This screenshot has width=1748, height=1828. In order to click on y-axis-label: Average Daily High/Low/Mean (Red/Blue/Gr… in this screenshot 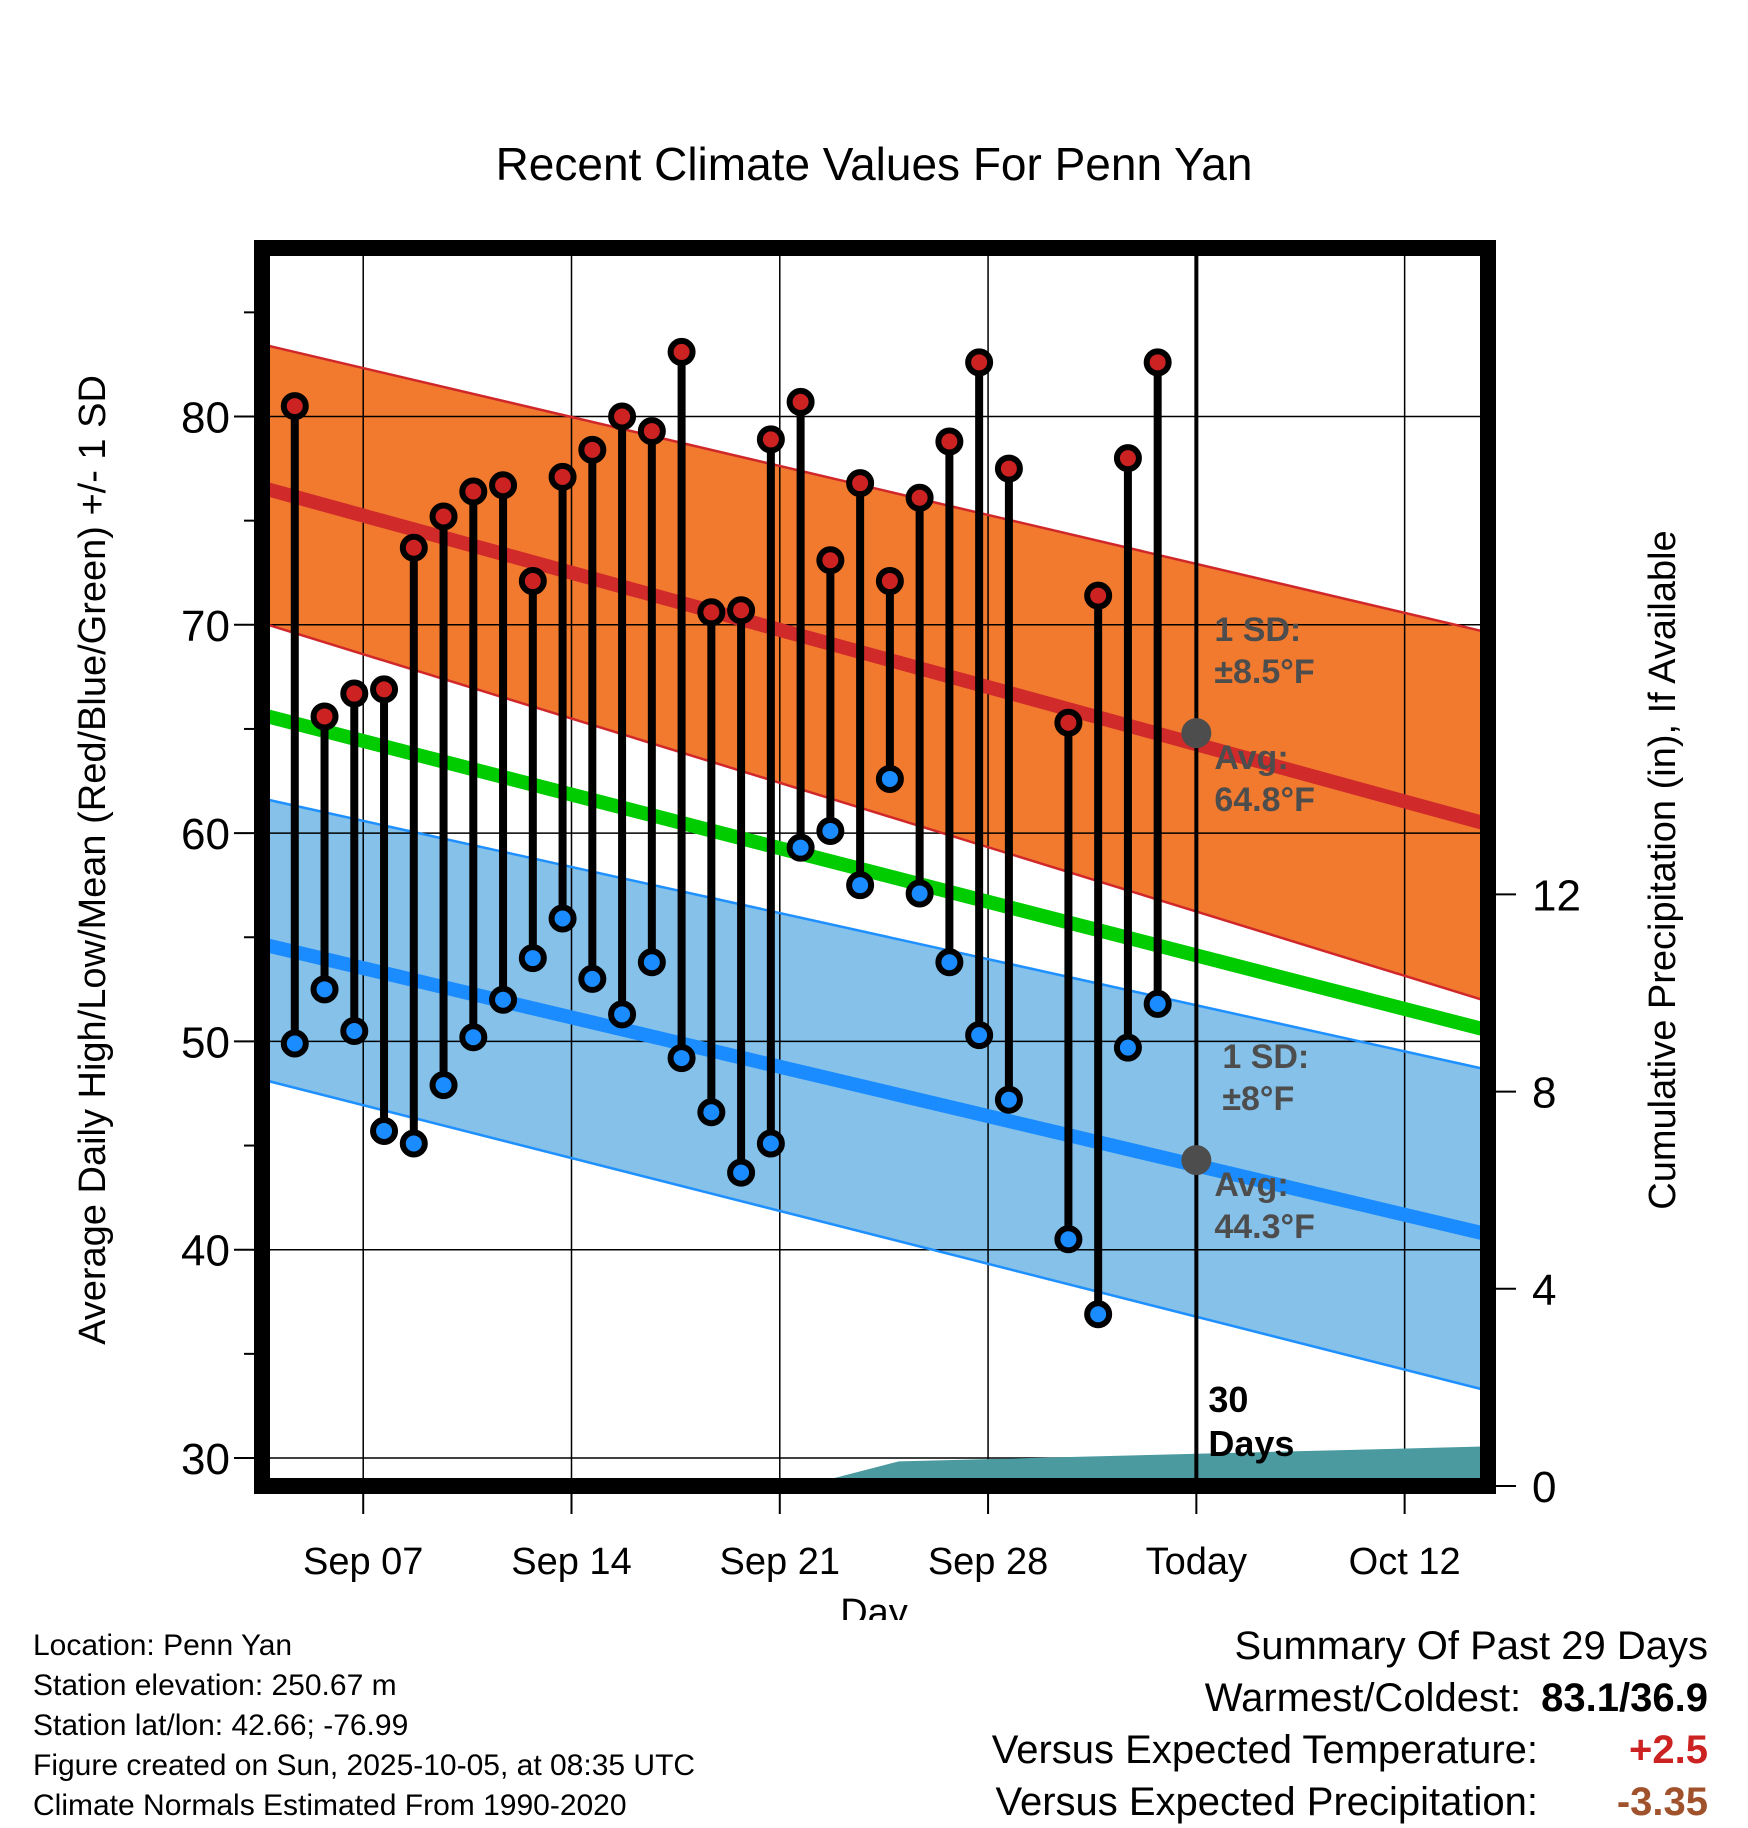, I will do `click(93, 860)`.